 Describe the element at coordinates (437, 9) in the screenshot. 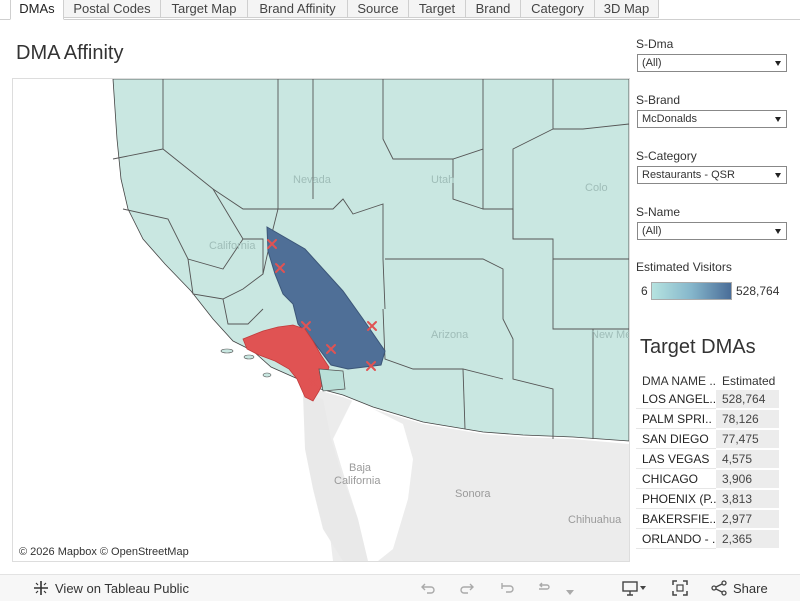

I see `tab-target: Target` at that location.